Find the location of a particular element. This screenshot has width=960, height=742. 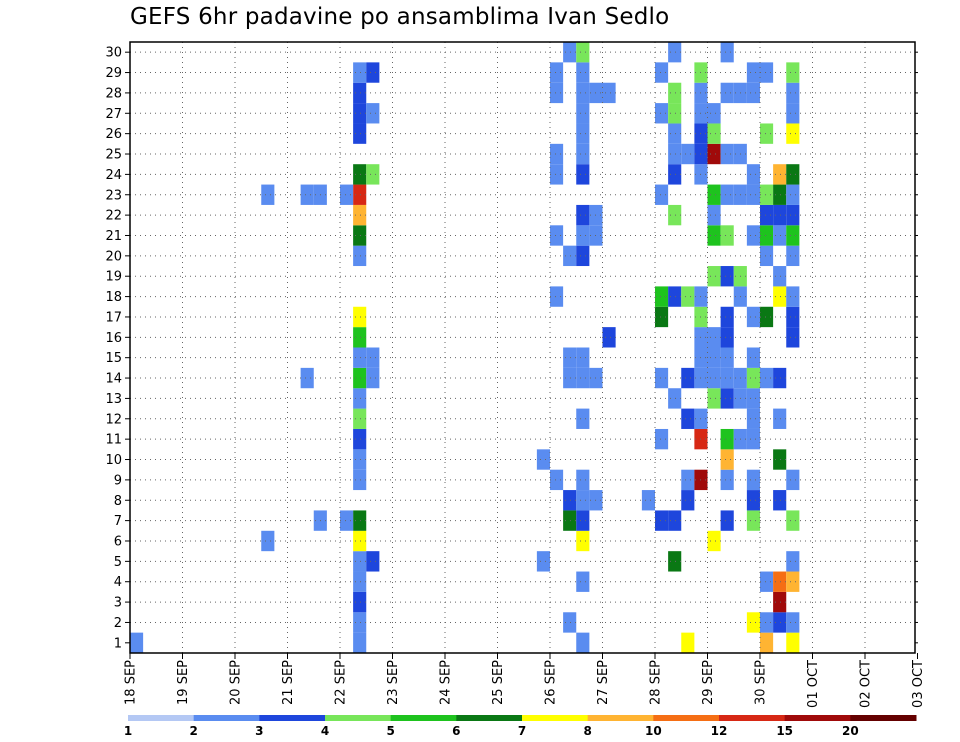

colorbar-tick-label: 1 is located at coordinates (128, 731).